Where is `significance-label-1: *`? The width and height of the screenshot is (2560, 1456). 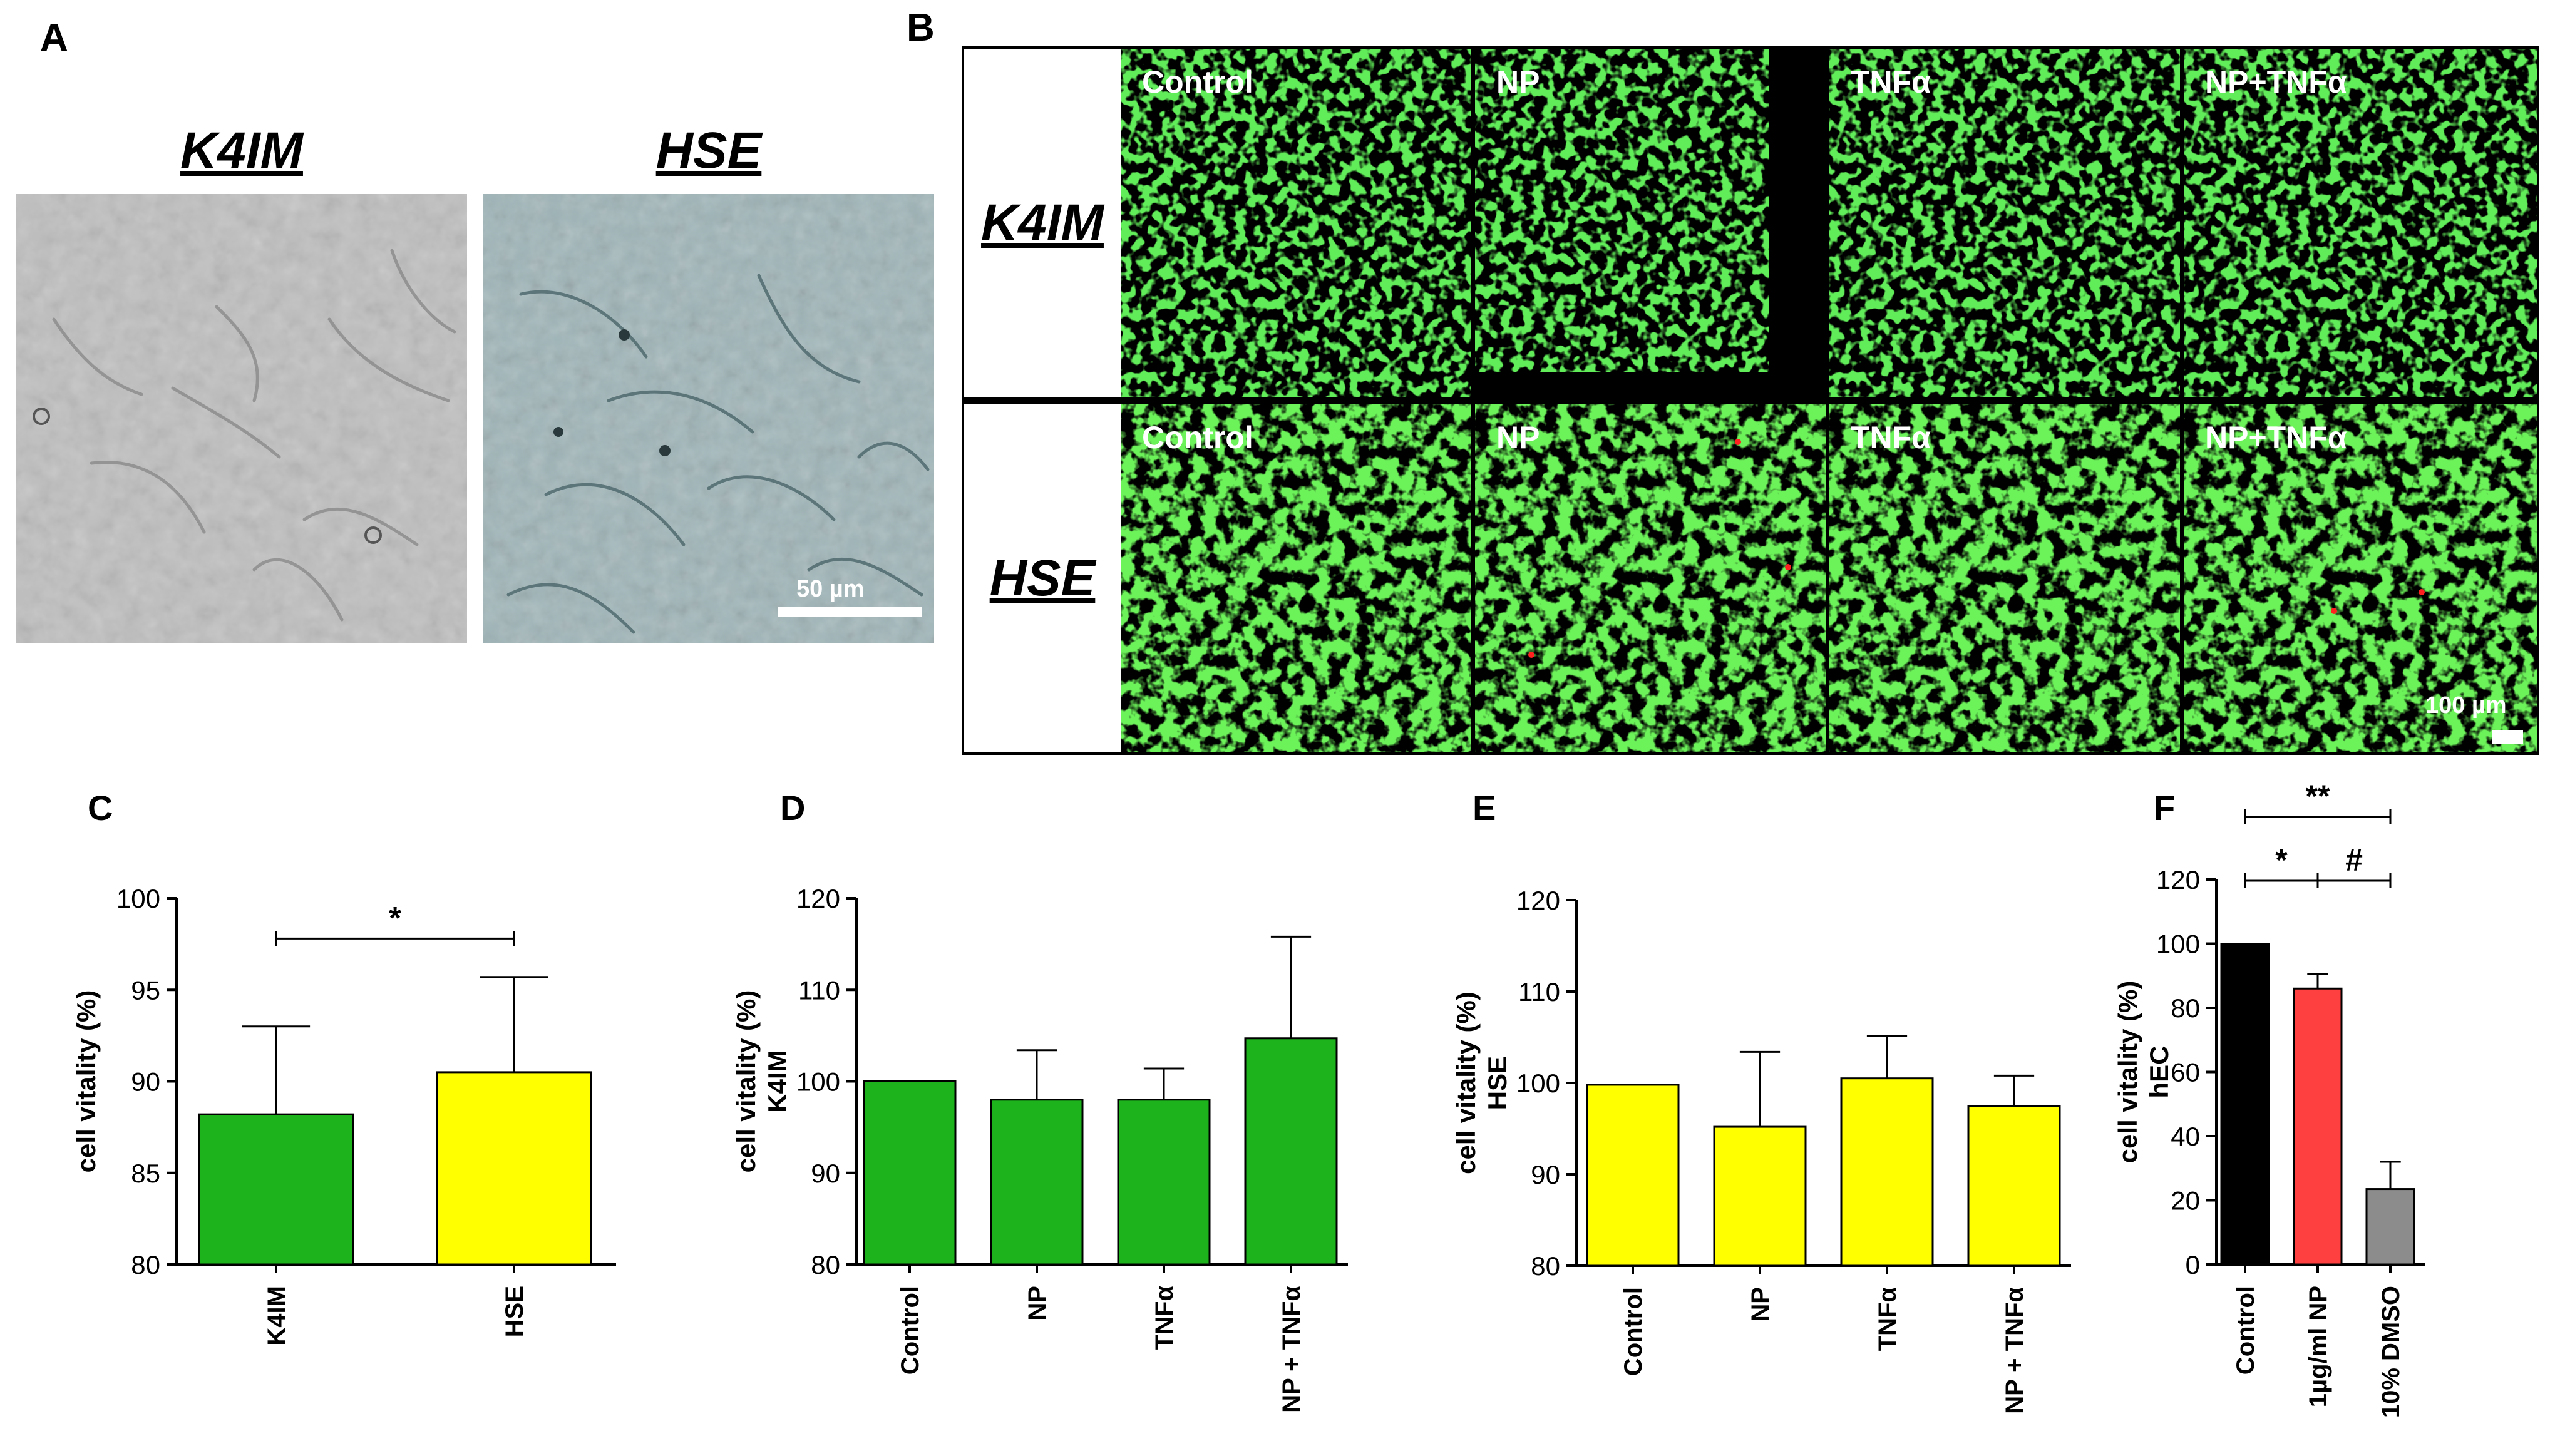
significance-label-1: * is located at coordinates (2281, 861).